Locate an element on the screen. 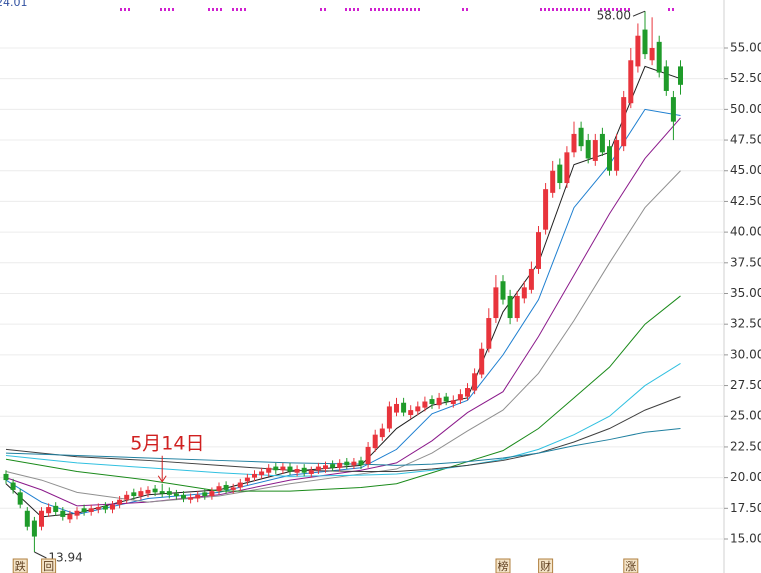 Image resolution: width=761 pixels, height=573 pixels. y-tick-label: 20.00 is located at coordinates (745, 477).